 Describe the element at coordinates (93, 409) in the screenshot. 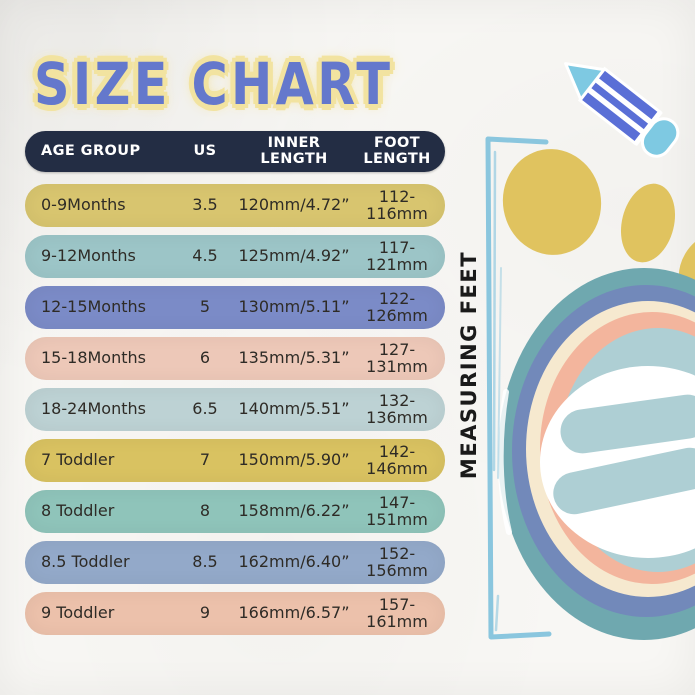

I see `cell-age-group: 18-24Months` at that location.